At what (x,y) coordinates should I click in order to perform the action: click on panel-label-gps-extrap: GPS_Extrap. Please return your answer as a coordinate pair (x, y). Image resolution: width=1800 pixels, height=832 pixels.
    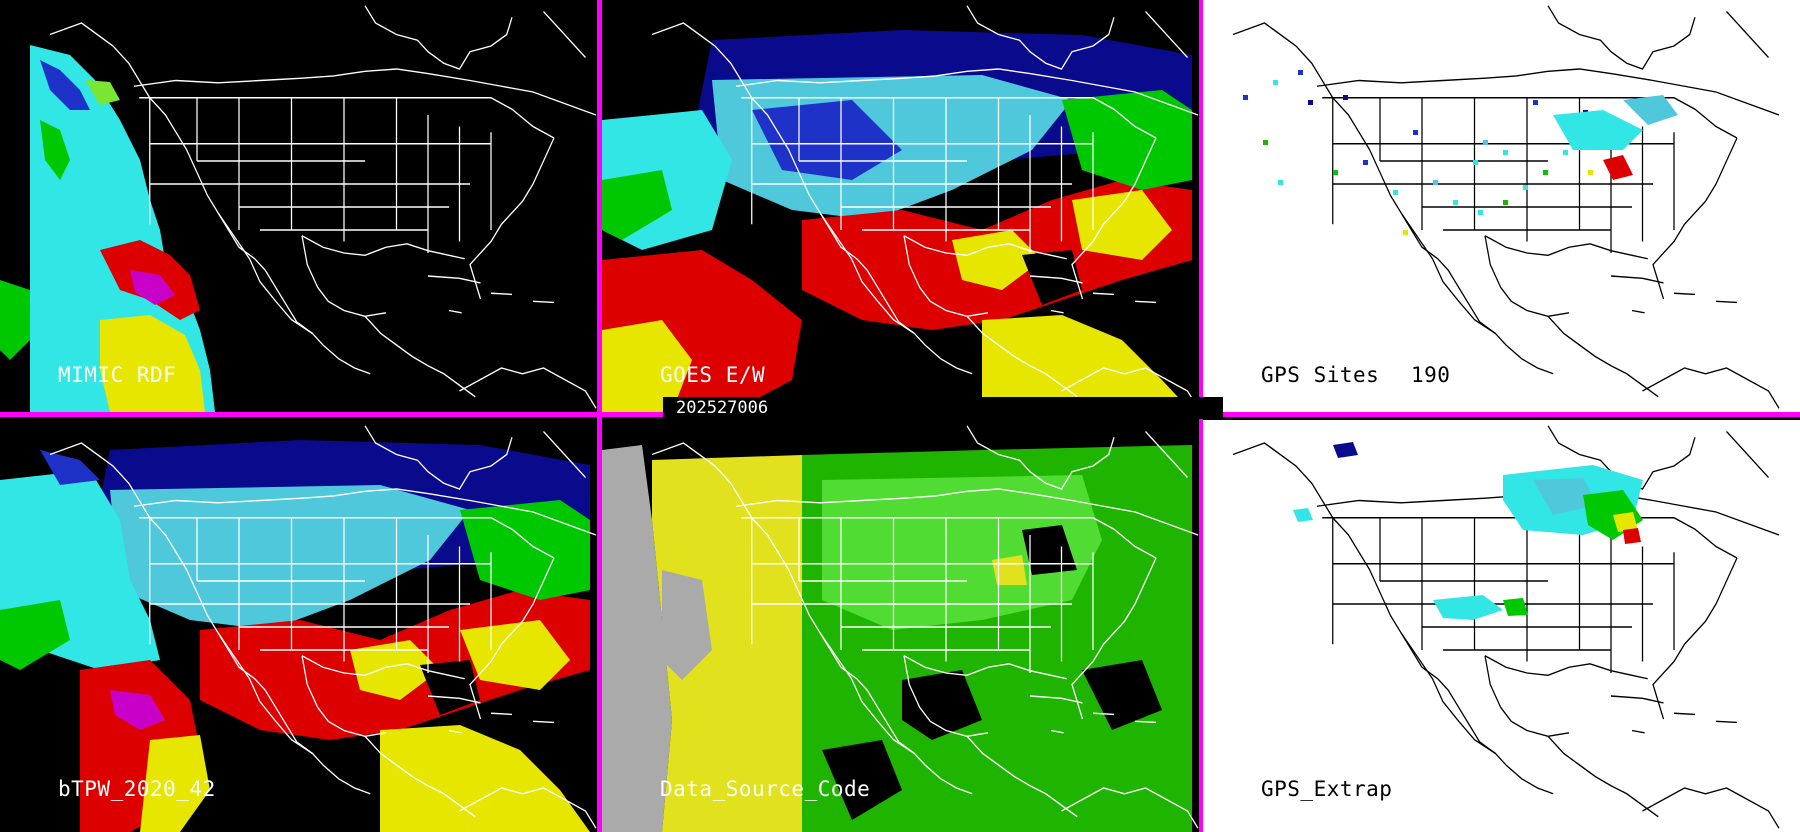
    Looking at the image, I should click on (1327, 789).